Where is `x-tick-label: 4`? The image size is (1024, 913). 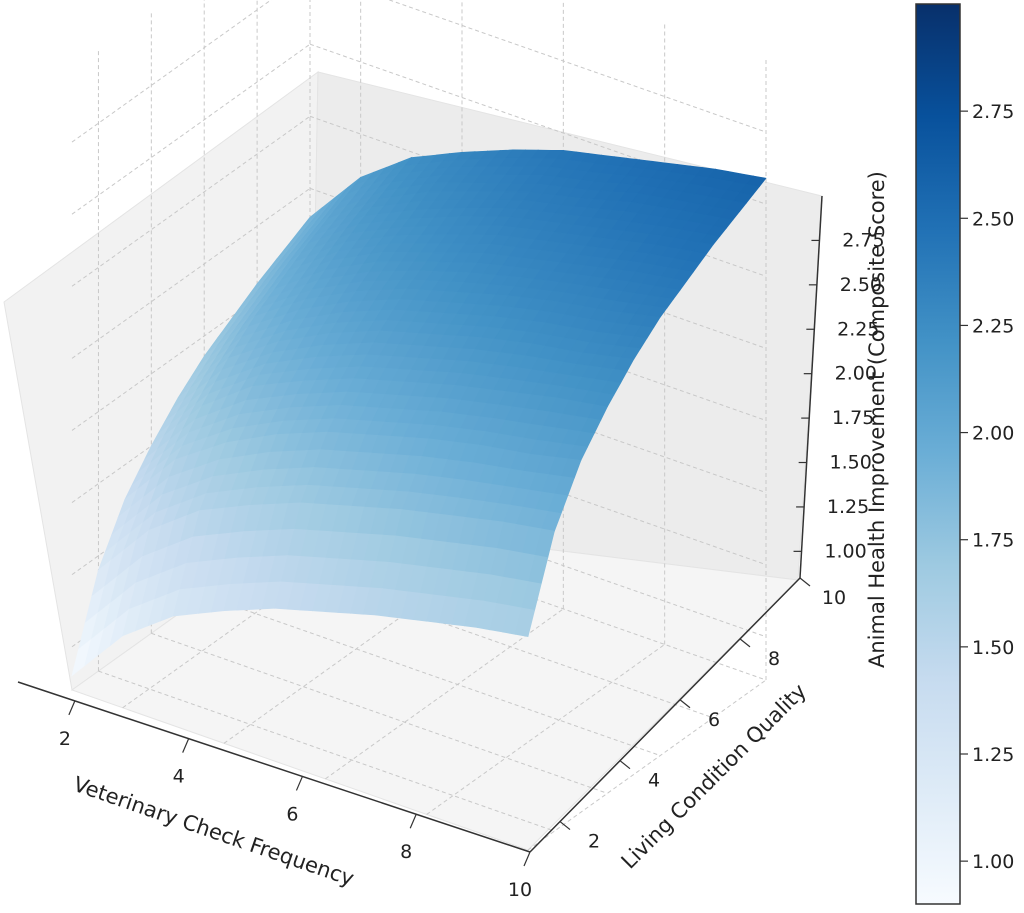
x-tick-label: 4 is located at coordinates (179, 777).